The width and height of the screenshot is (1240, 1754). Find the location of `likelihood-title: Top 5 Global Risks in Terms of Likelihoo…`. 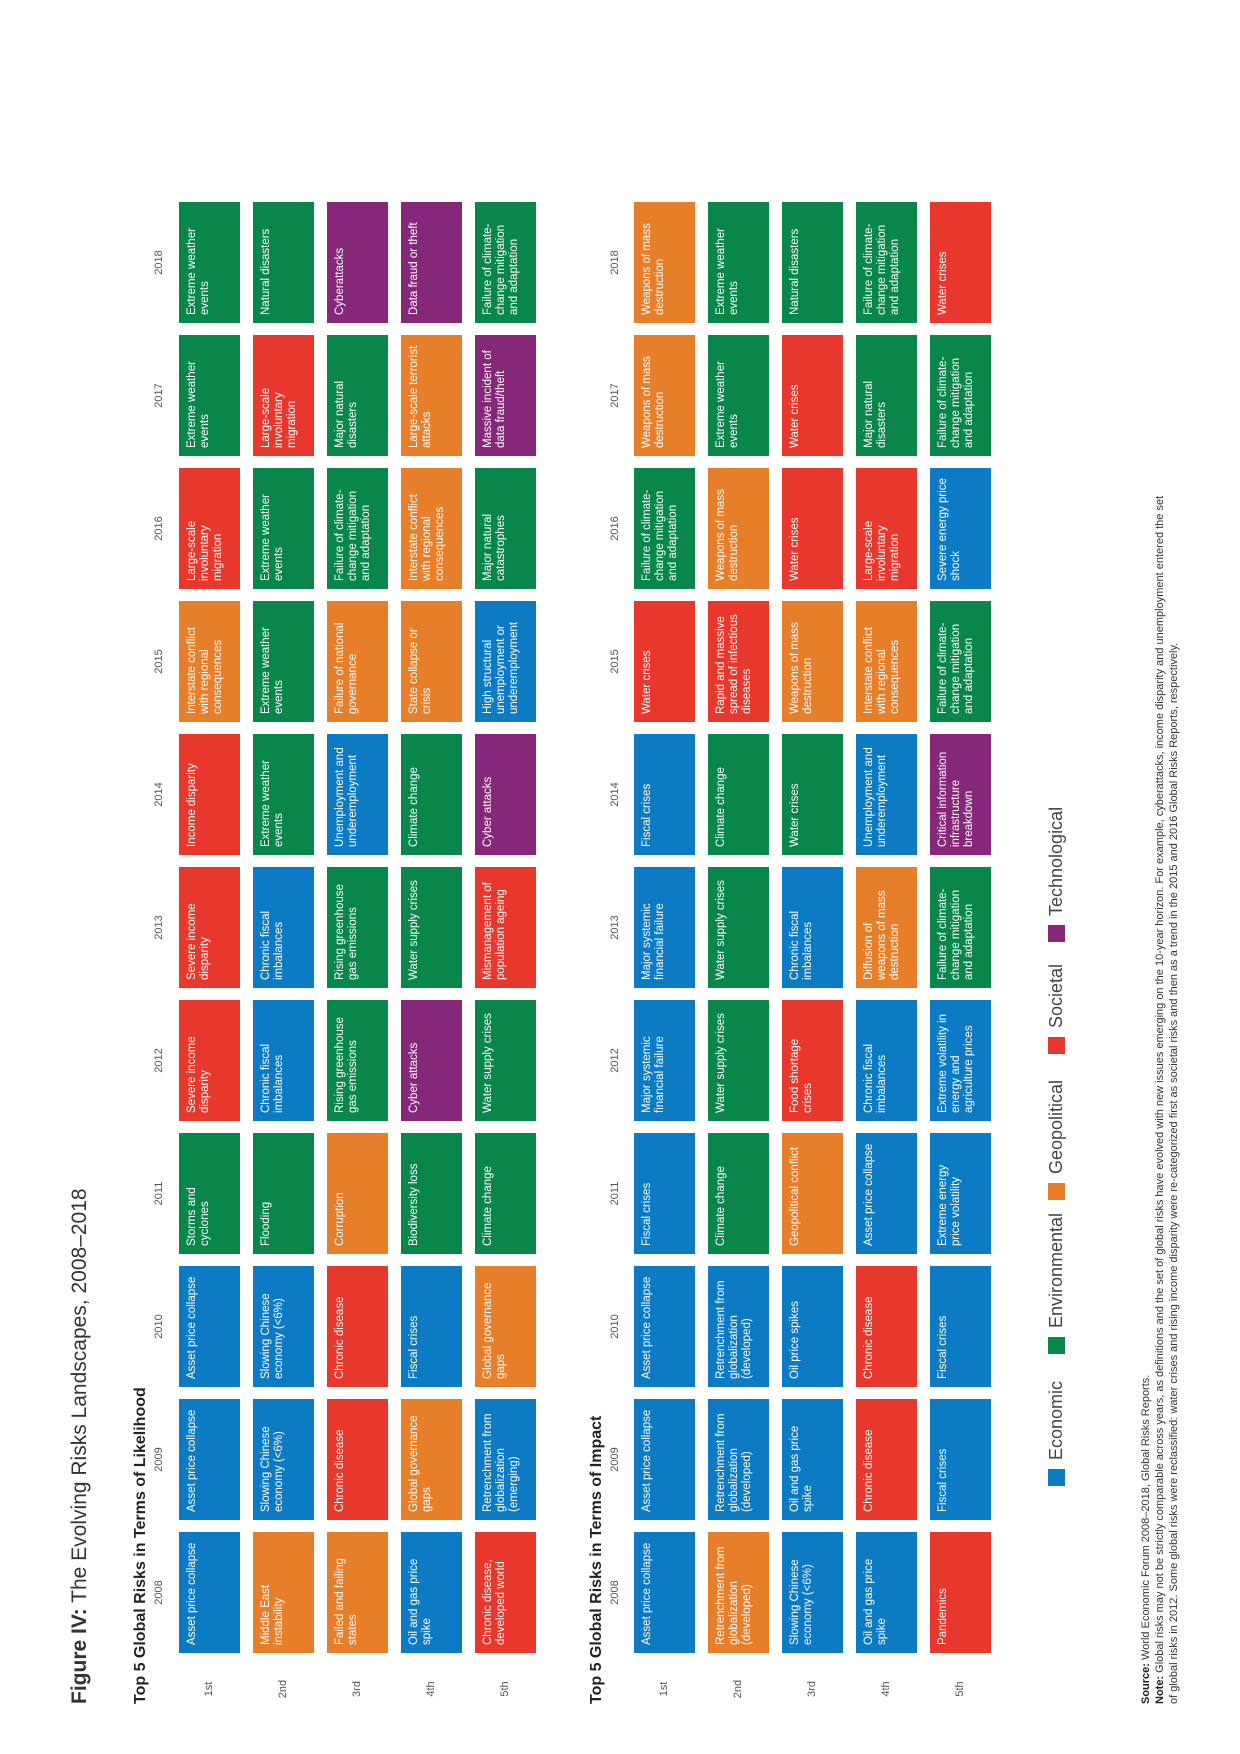

likelihood-title: Top 5 Global Risks in Terms of Likelihoo… is located at coordinates (140, 1545).